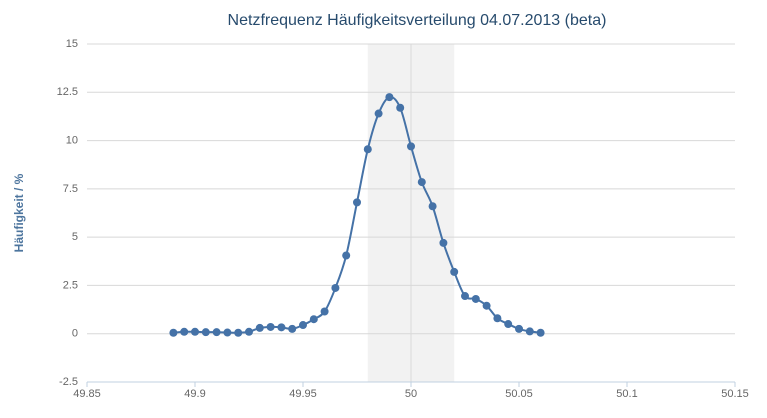  Describe the element at coordinates (67, 92) in the screenshot. I see `y-tick-label: 12.5` at that location.